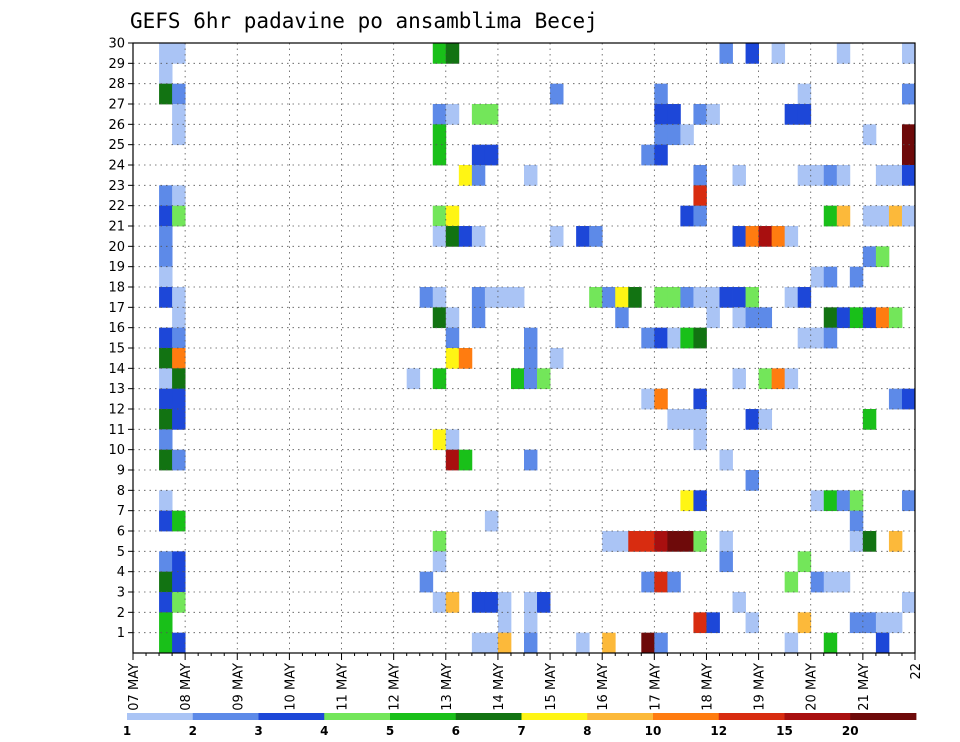  What do you see at coordinates (121, 491) in the screenshot?
I see `y-tick-label: 8` at bounding box center [121, 491].